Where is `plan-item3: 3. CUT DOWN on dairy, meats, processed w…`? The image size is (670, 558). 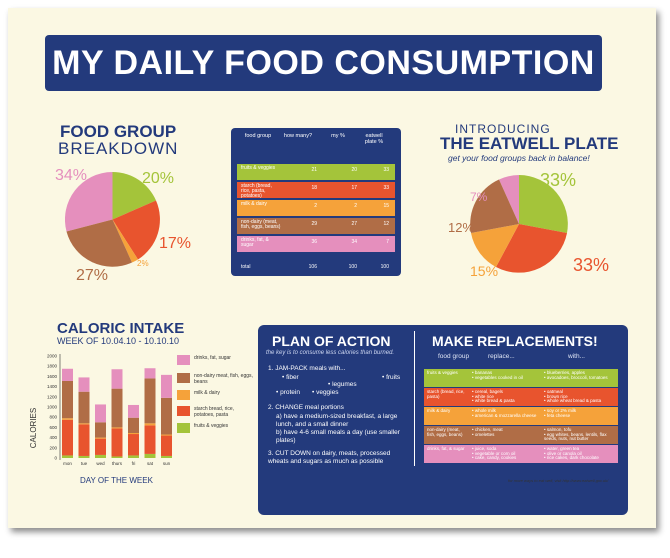 plan-item3: 3. CUT DOWN on dairy, meats, processed w… is located at coordinates (329, 457).